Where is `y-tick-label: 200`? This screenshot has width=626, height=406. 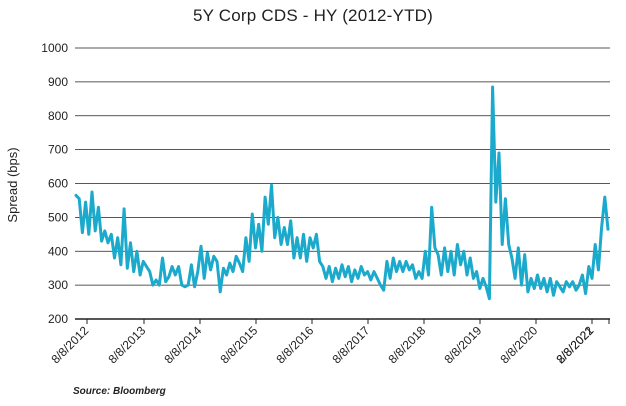 y-tick-label: 200 is located at coordinates (58, 319).